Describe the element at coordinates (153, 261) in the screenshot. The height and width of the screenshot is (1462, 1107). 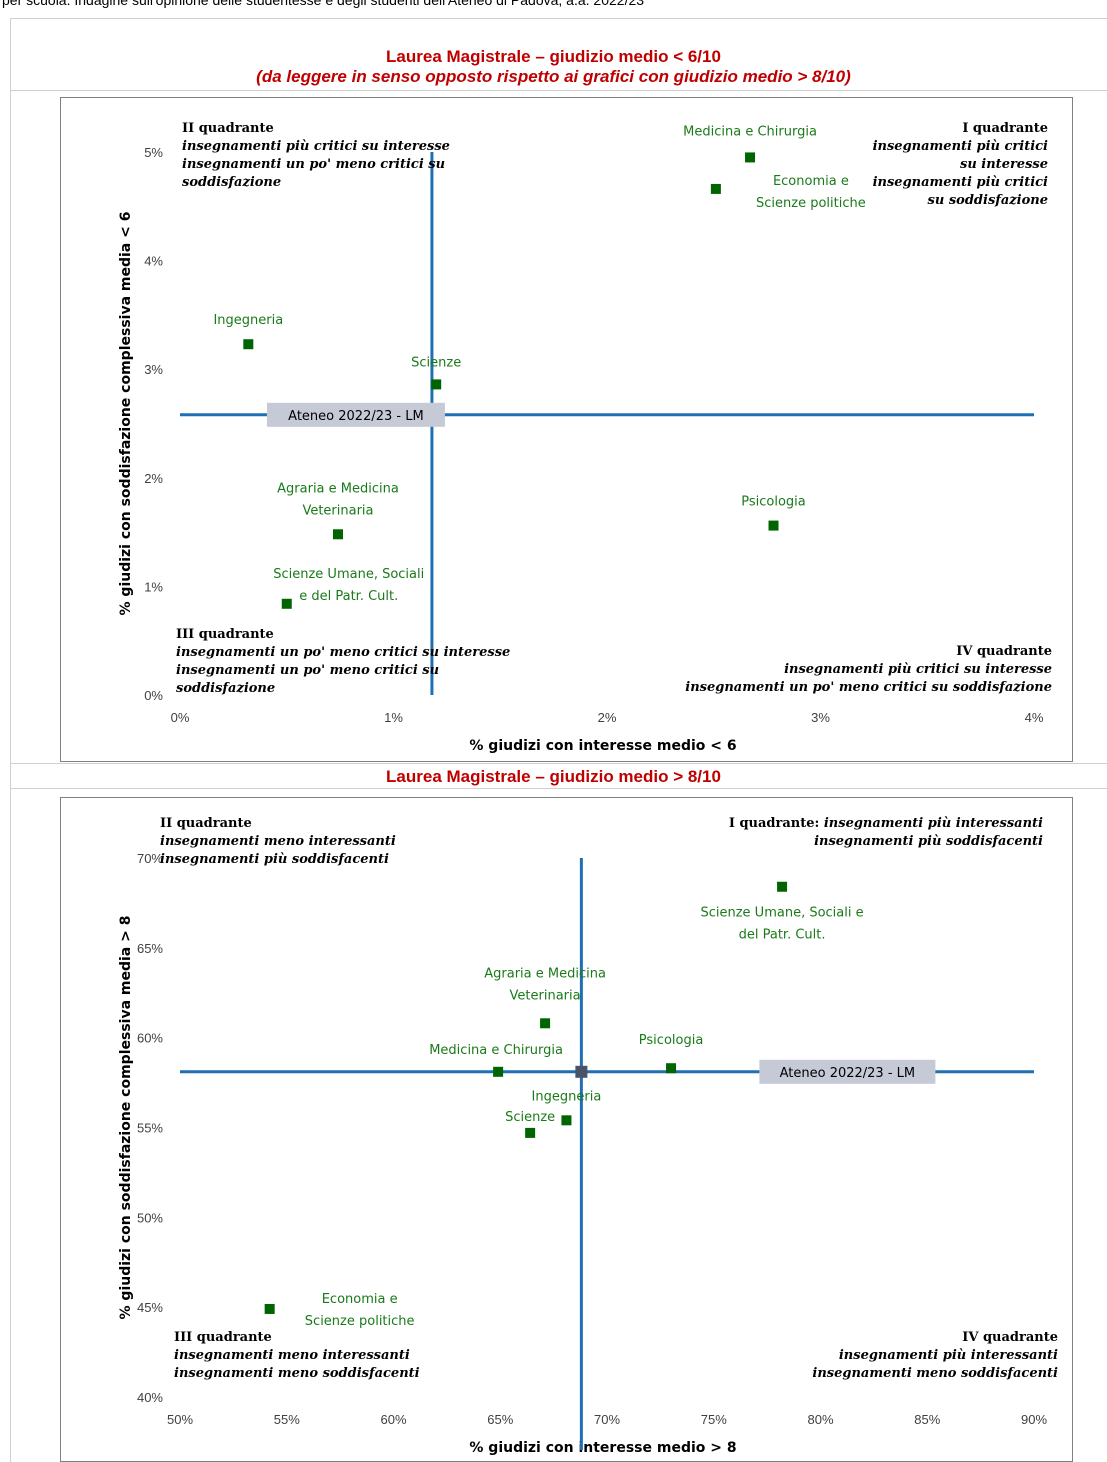
I see `y-tick-label: 4%` at that location.